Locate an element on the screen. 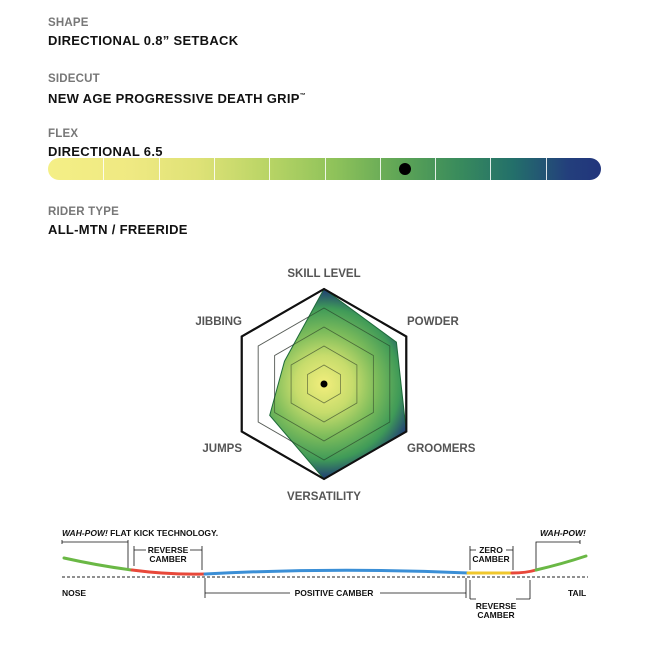 The width and height of the screenshot is (650, 650). flat-kick-wah-pow: WAH-POW! is located at coordinates (85, 533).